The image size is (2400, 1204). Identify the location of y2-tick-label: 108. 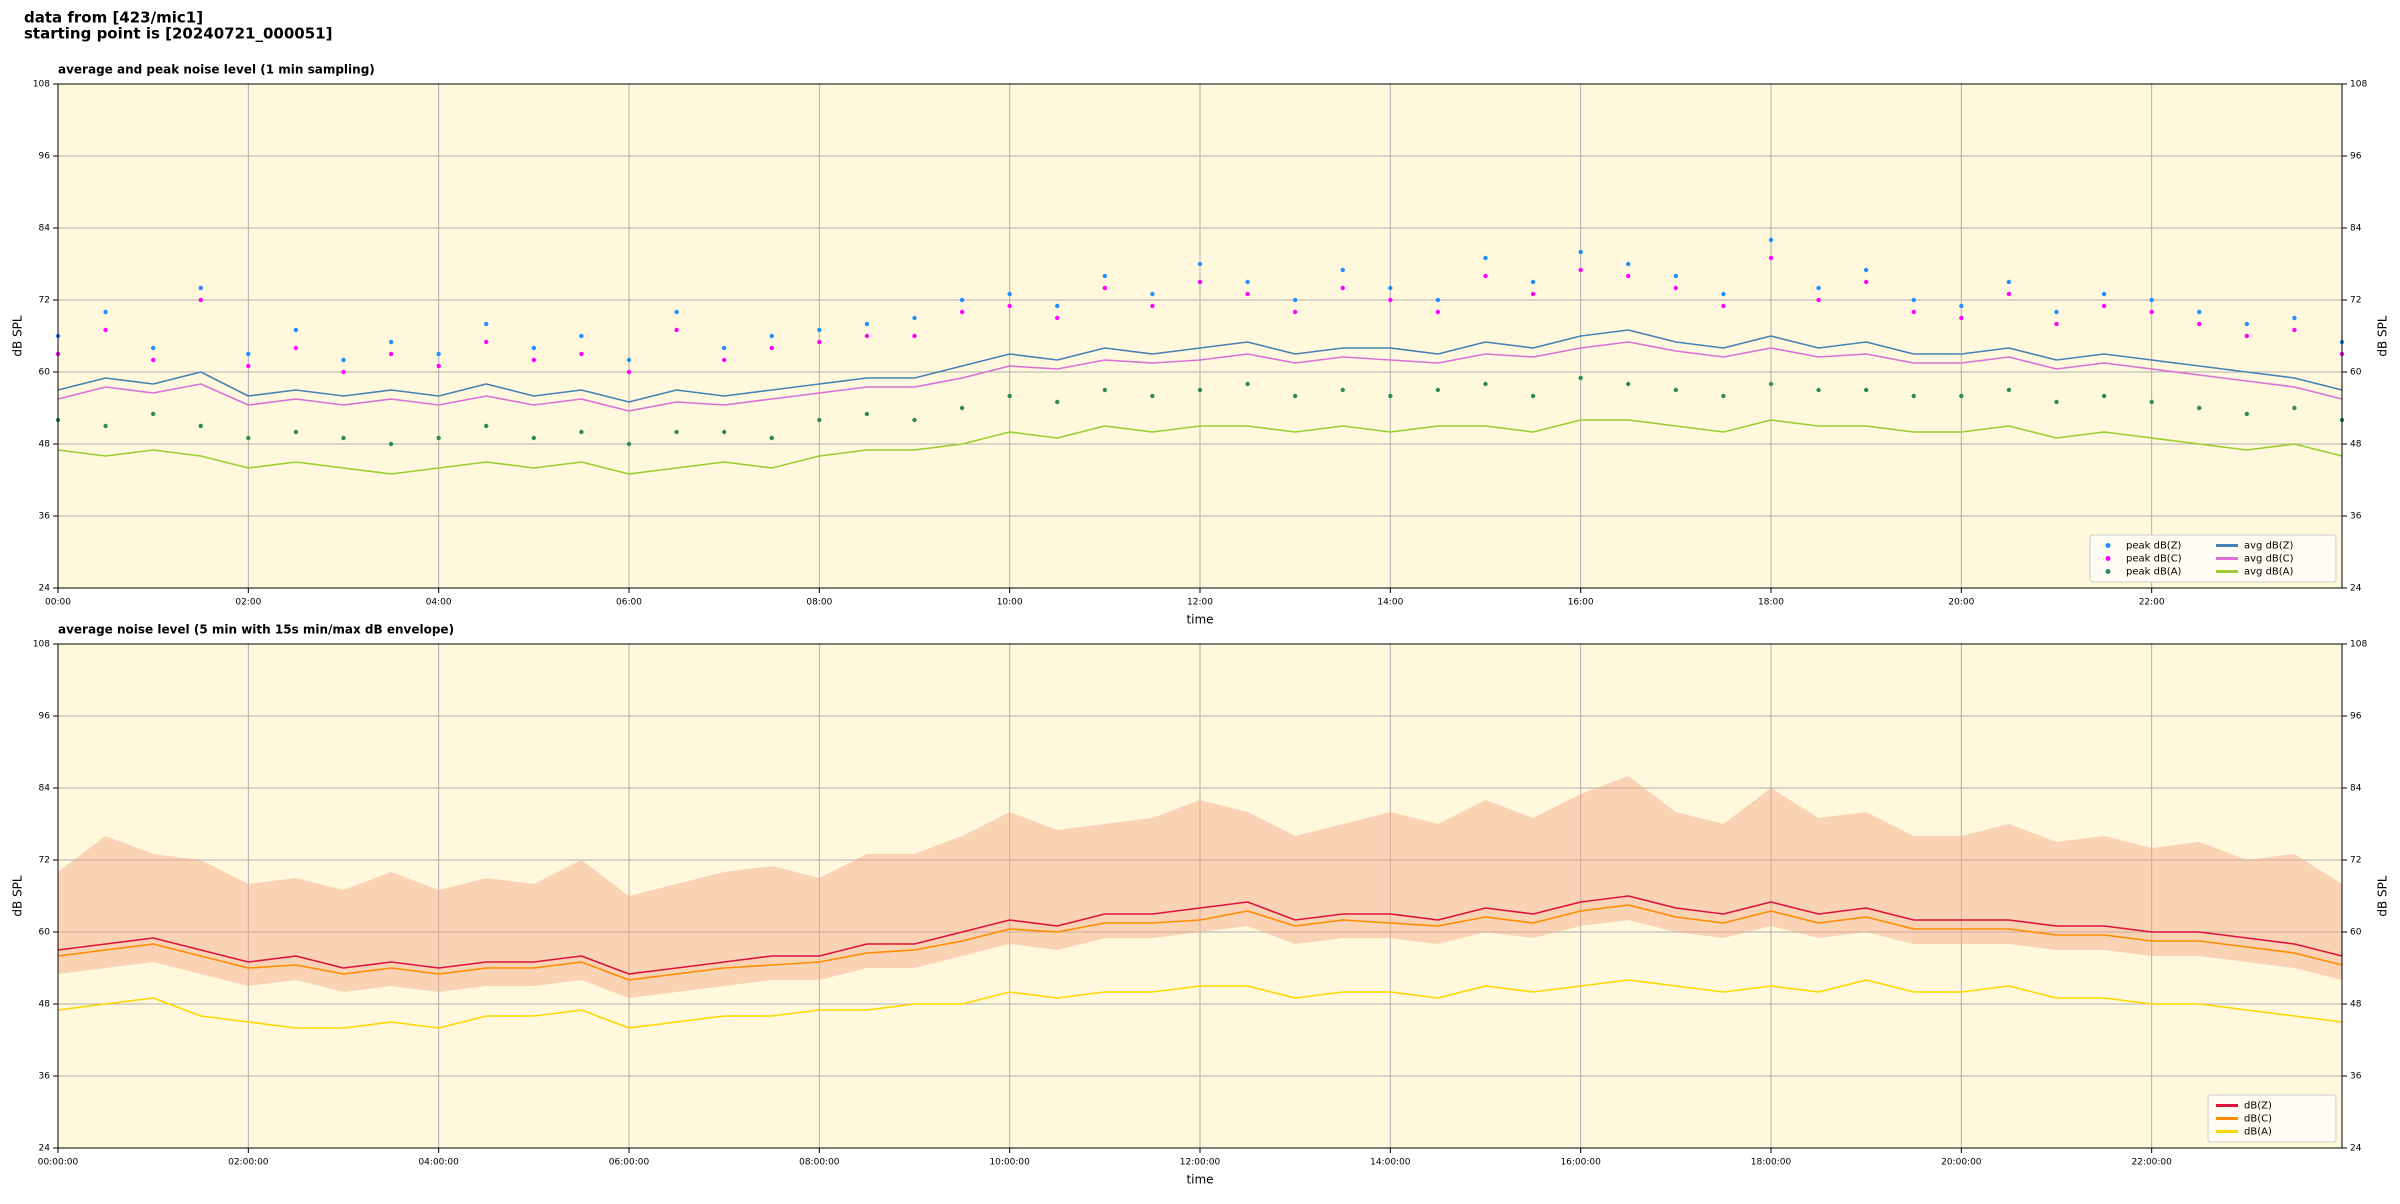
(2358, 645).